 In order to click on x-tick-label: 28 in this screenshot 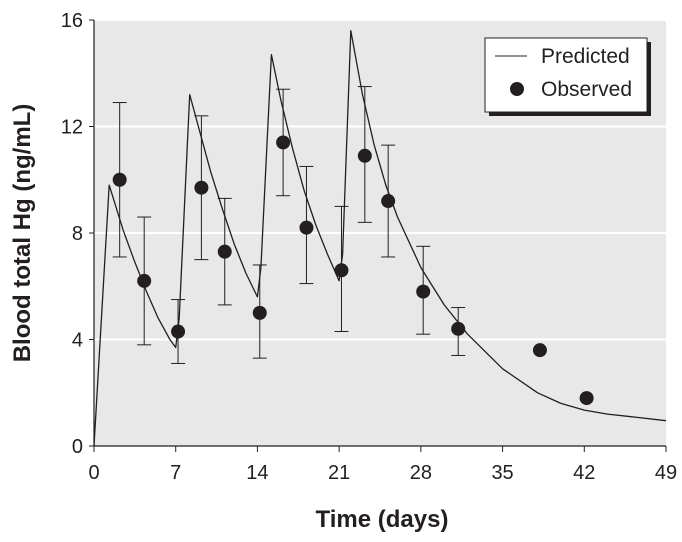, I will do `click(421, 473)`.